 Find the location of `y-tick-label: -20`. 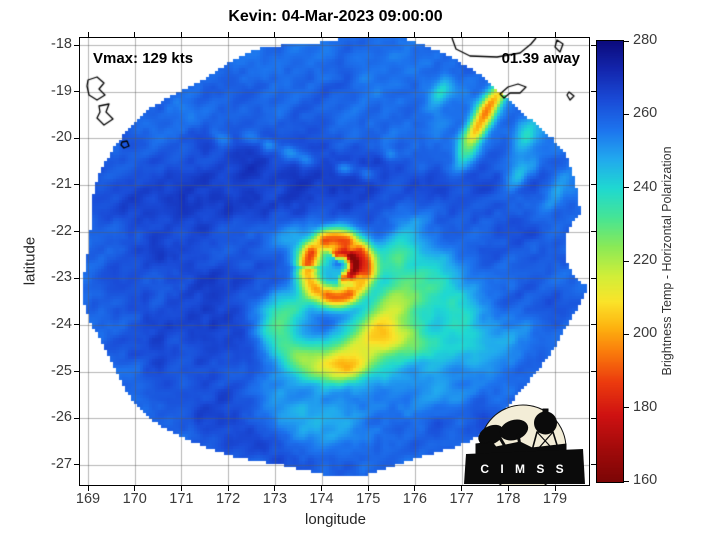

y-tick-label: -20 is located at coordinates (61, 137).